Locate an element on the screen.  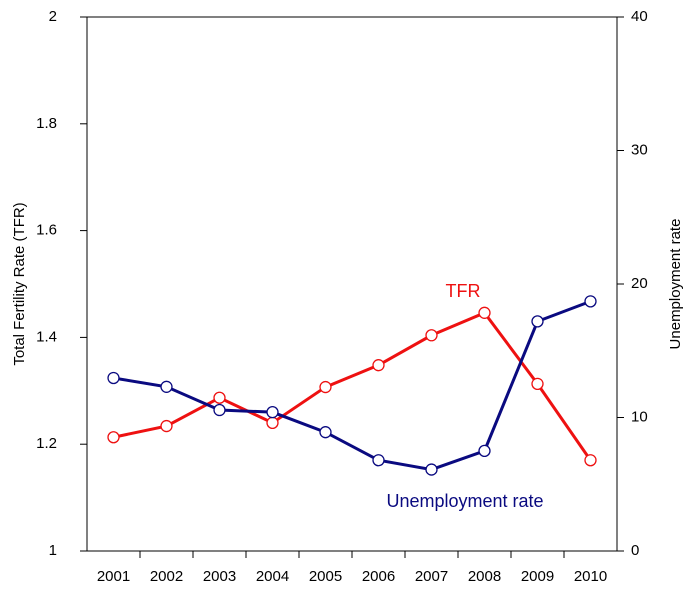
y2-tick-label: 30 is located at coordinates (639, 149).